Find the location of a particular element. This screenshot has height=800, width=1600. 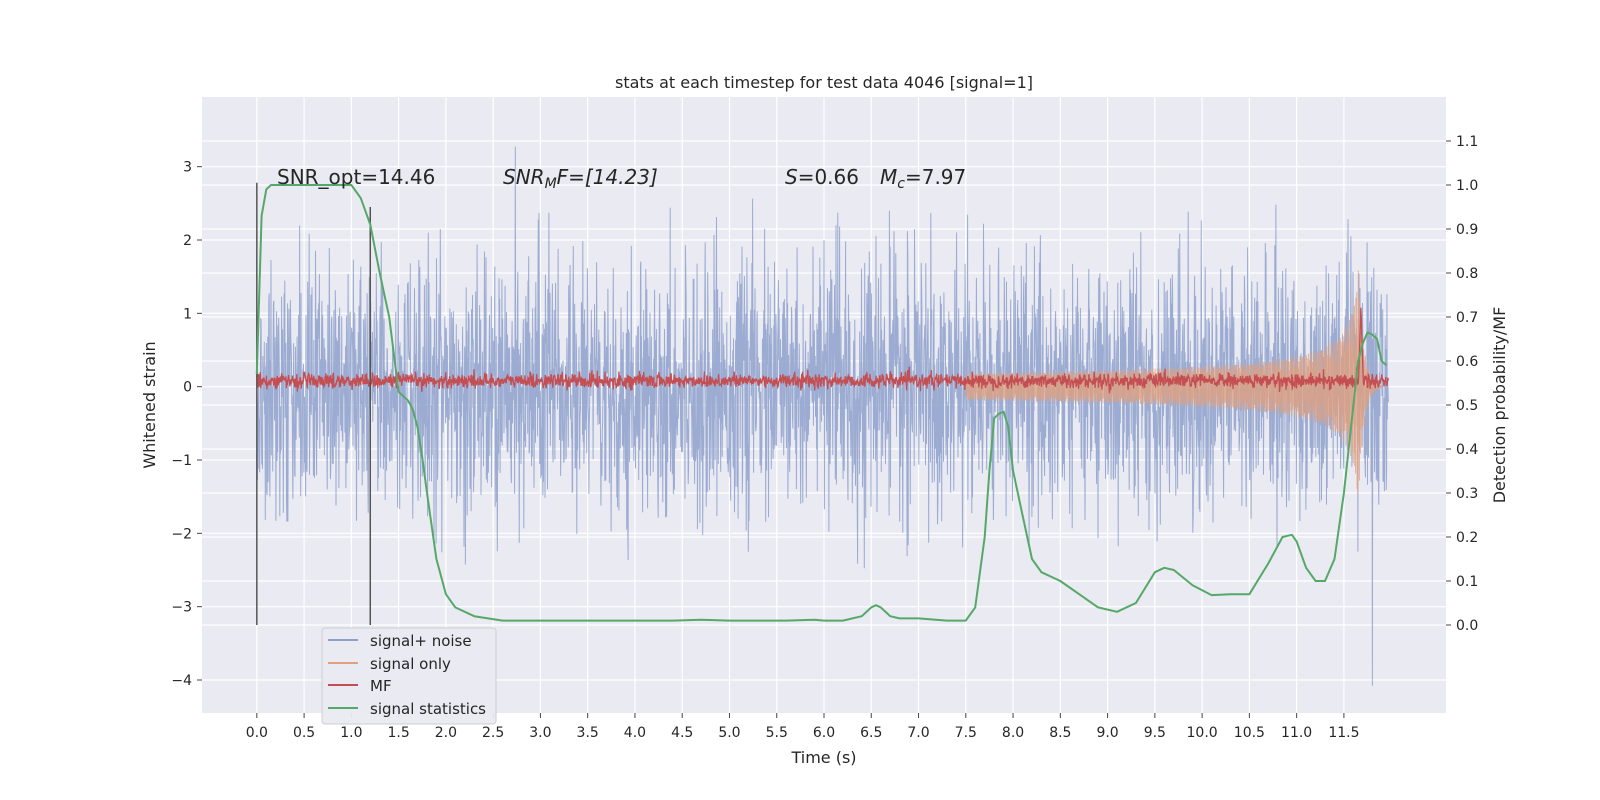

y-tick-label-left: −2 is located at coordinates (181, 534).